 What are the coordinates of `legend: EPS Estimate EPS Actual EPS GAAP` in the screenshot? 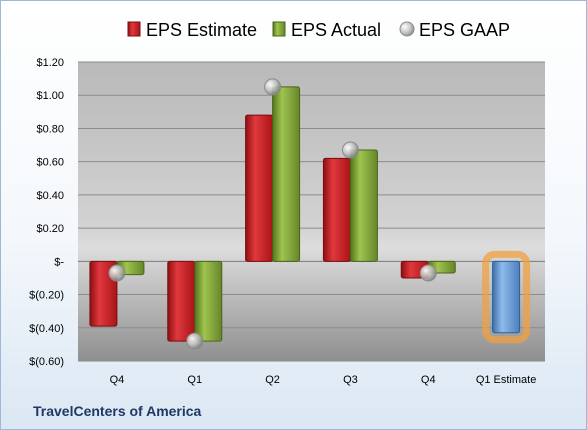 It's located at (318, 30).